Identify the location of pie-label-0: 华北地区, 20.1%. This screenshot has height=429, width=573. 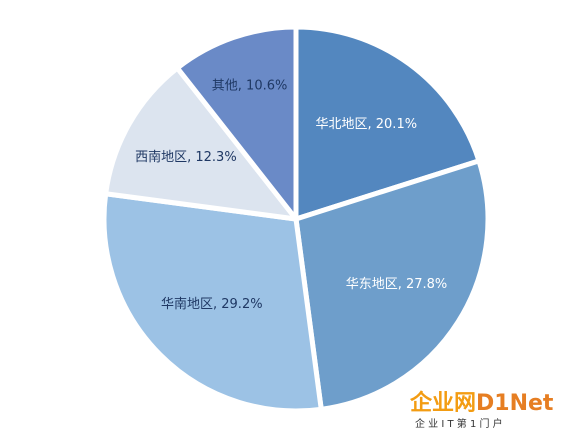
(367, 124).